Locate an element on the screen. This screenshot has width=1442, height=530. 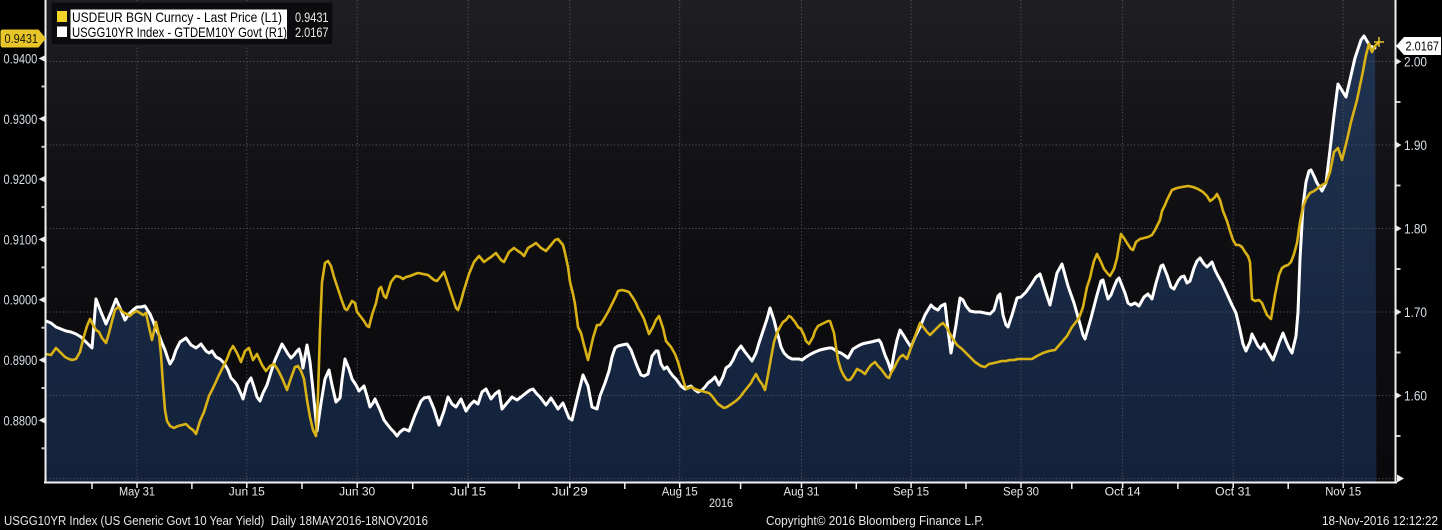
svg-text:USGG10YR Index - GTDEM10Y Govt: USGG10YR Index - GTDEM10Y Govt (R1) is located at coordinates (179, 32).